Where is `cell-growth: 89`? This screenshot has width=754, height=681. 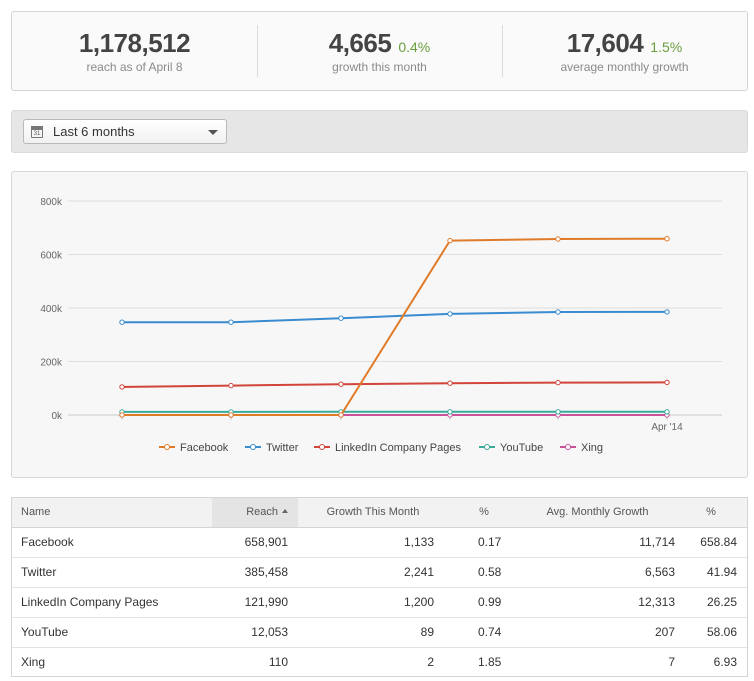
cell-growth: 89 is located at coordinates (373, 631).